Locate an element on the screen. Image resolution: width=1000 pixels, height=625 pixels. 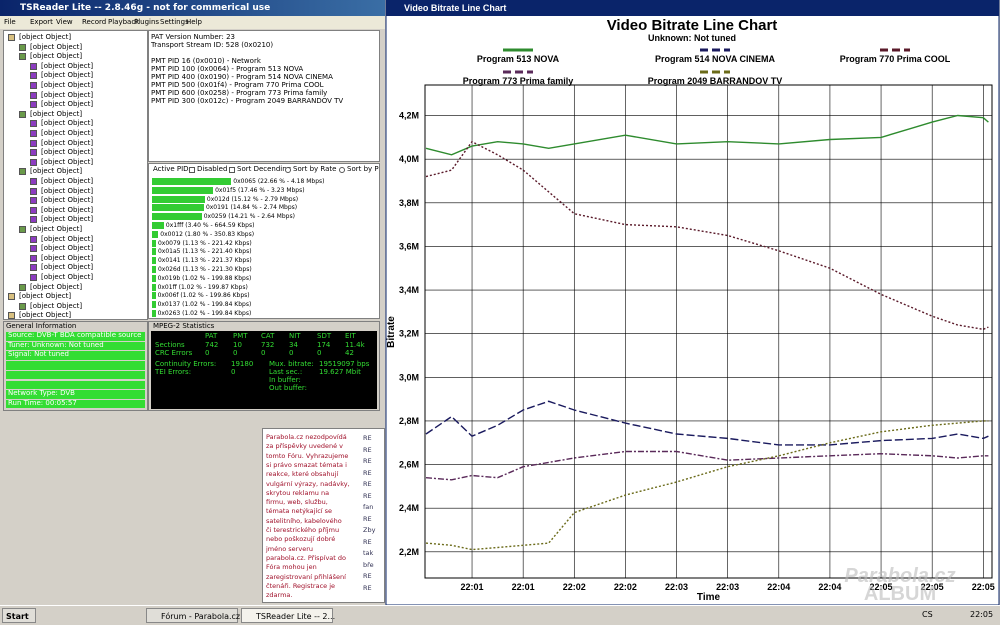
menu-item: File is located at coordinates (10, 22).